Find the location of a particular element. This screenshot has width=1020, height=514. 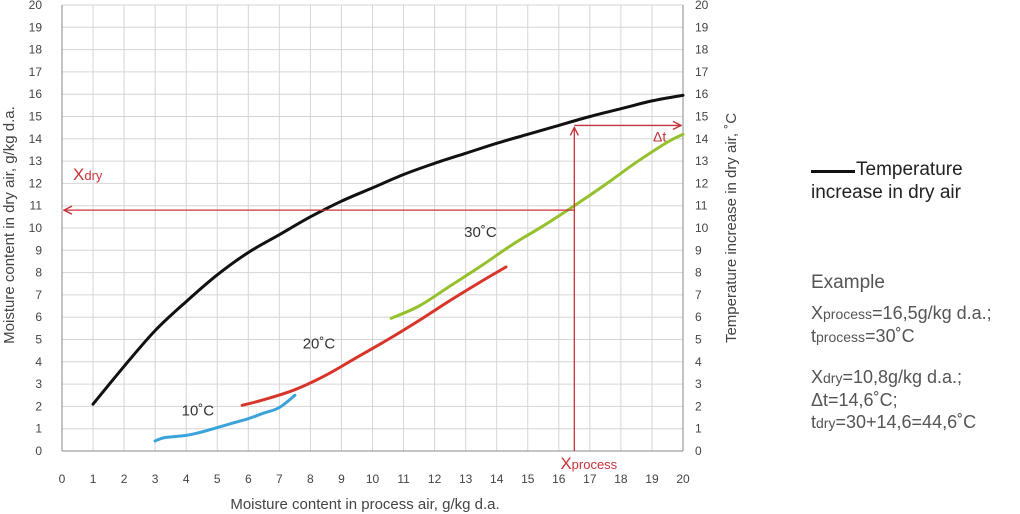

example-t-process: tprocess=30˚C is located at coordinates (863, 336).